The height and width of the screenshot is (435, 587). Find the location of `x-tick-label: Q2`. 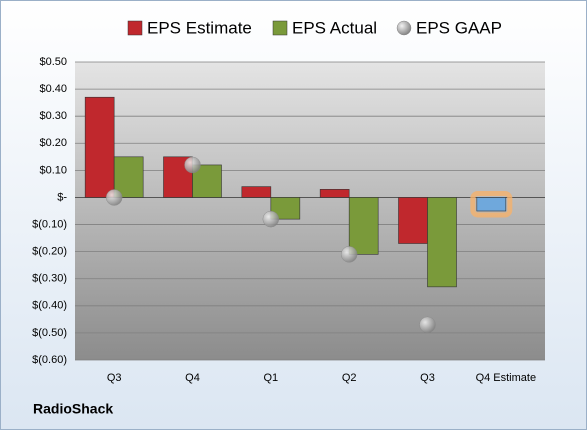

x-tick-label: Q2 is located at coordinates (349, 378).